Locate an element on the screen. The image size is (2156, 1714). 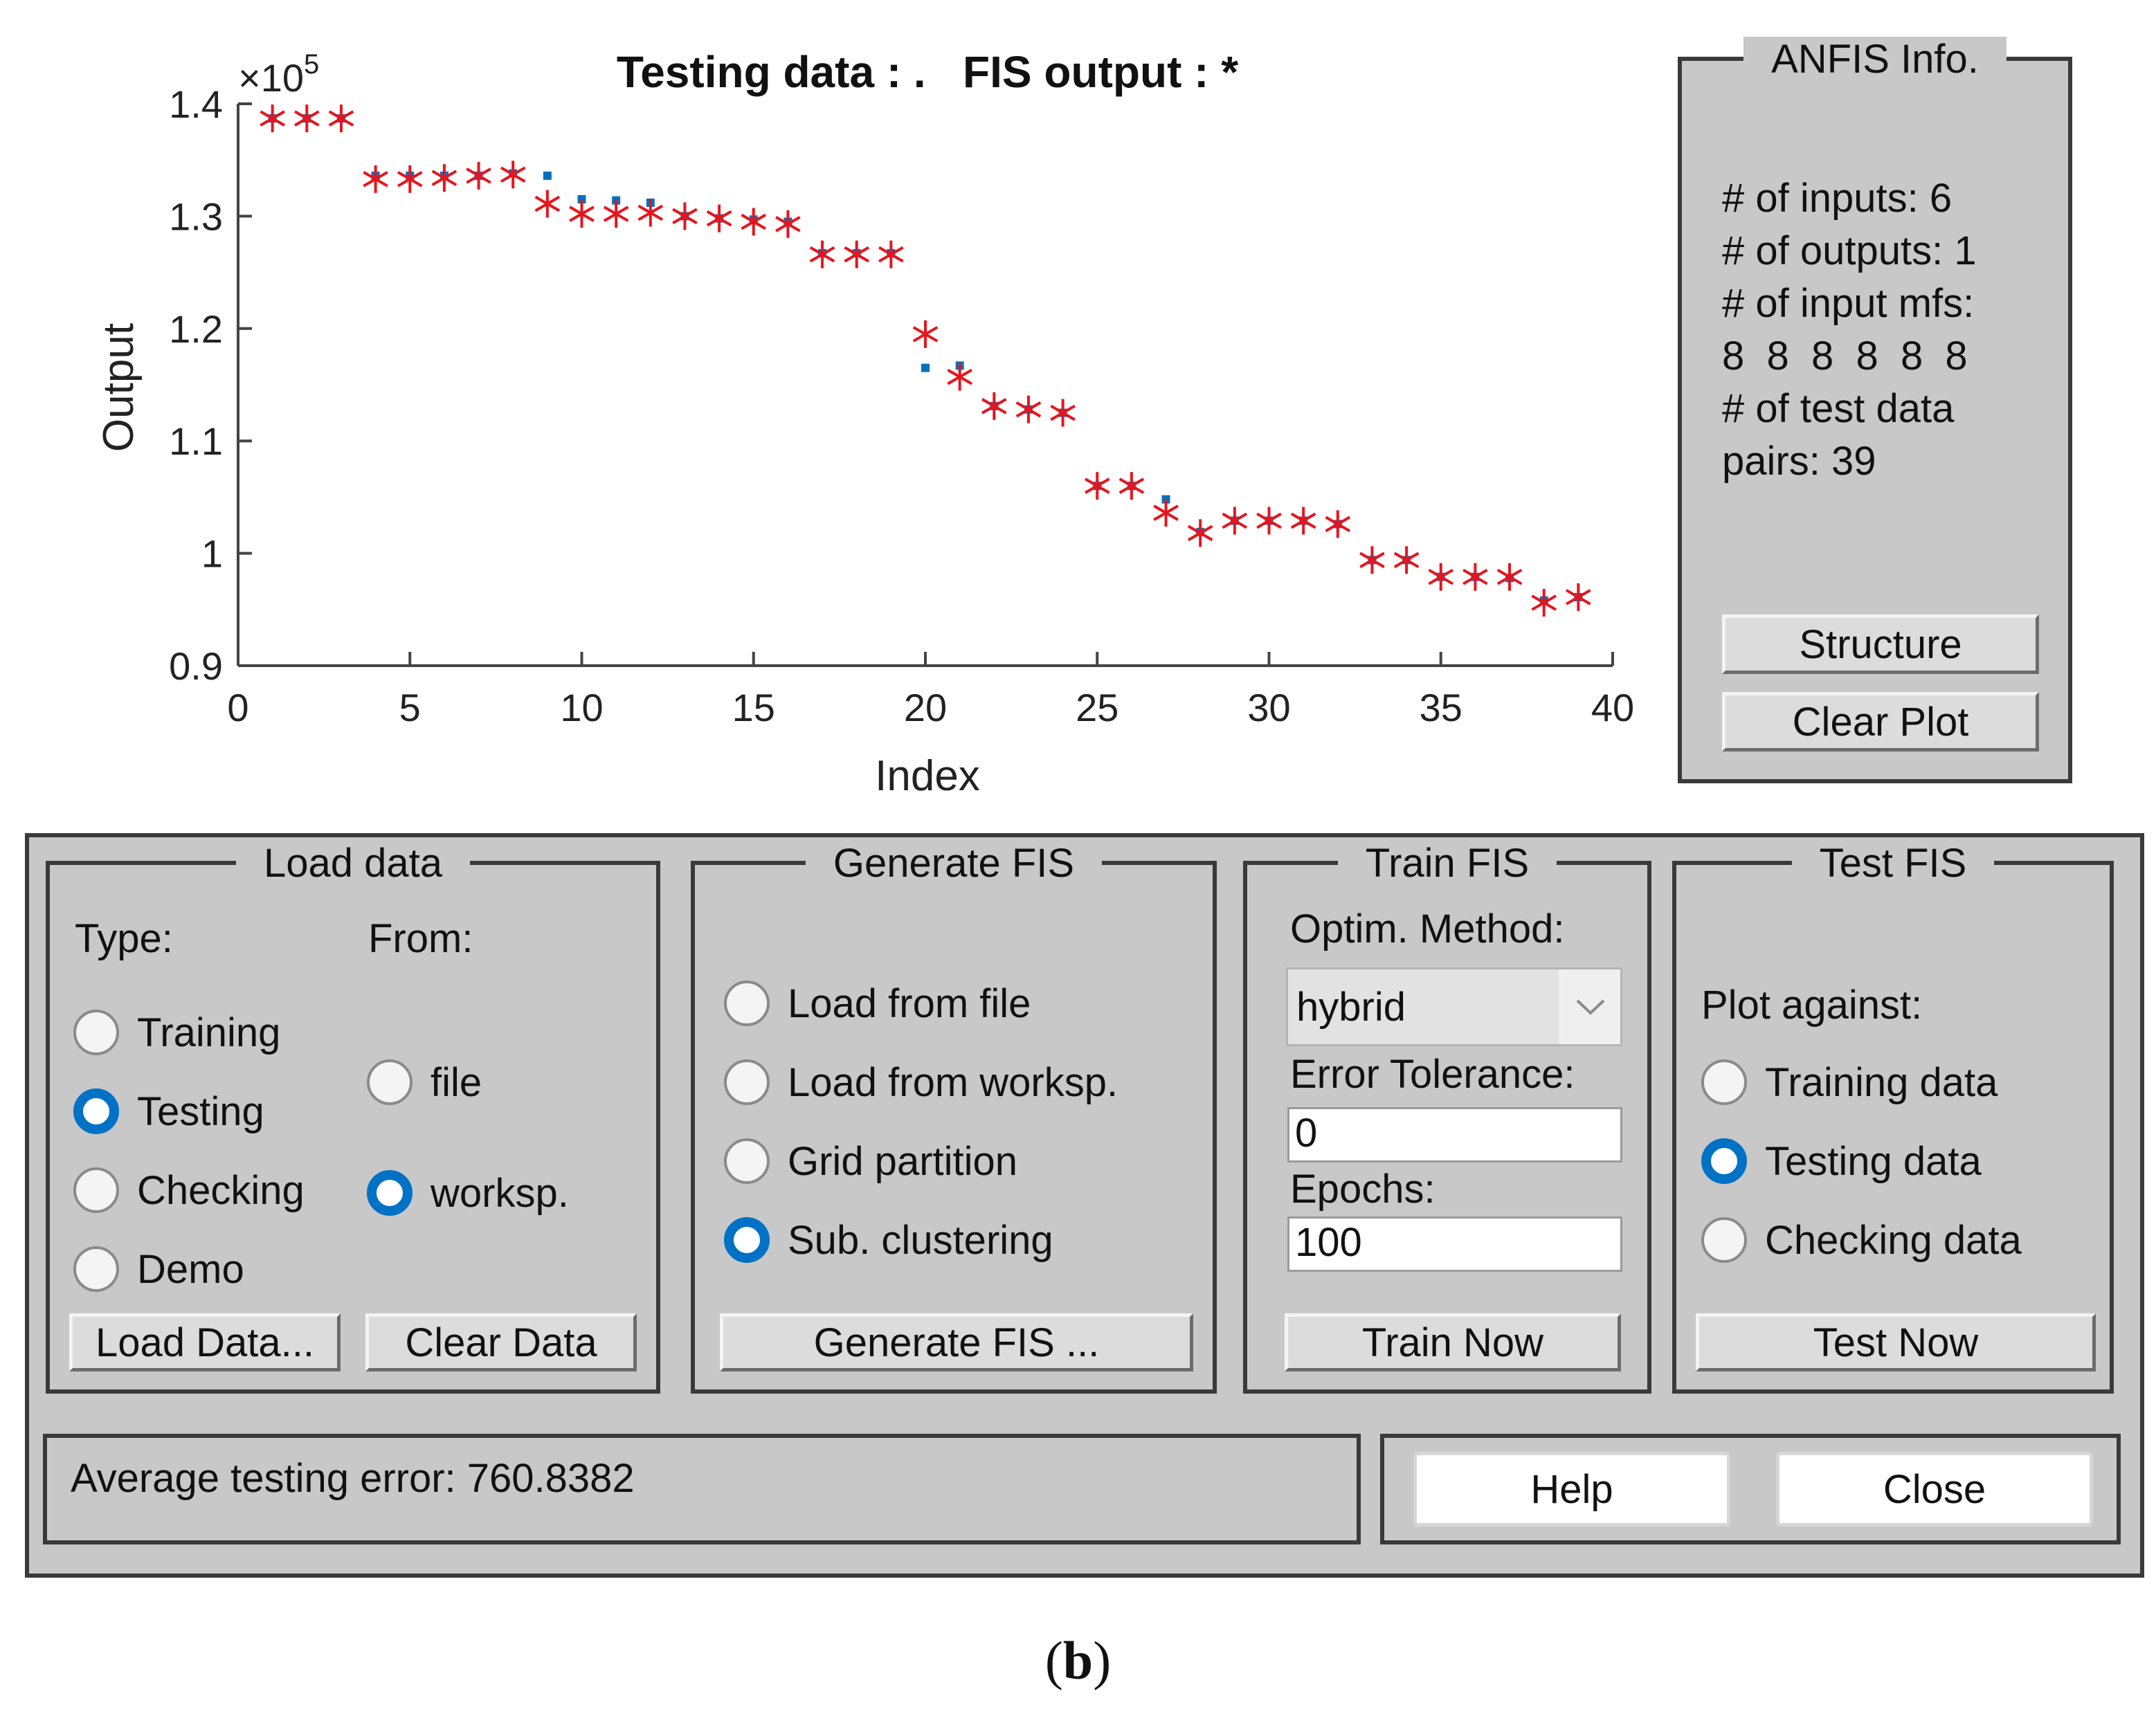
caption-letter: b is located at coordinates (1078, 1660).